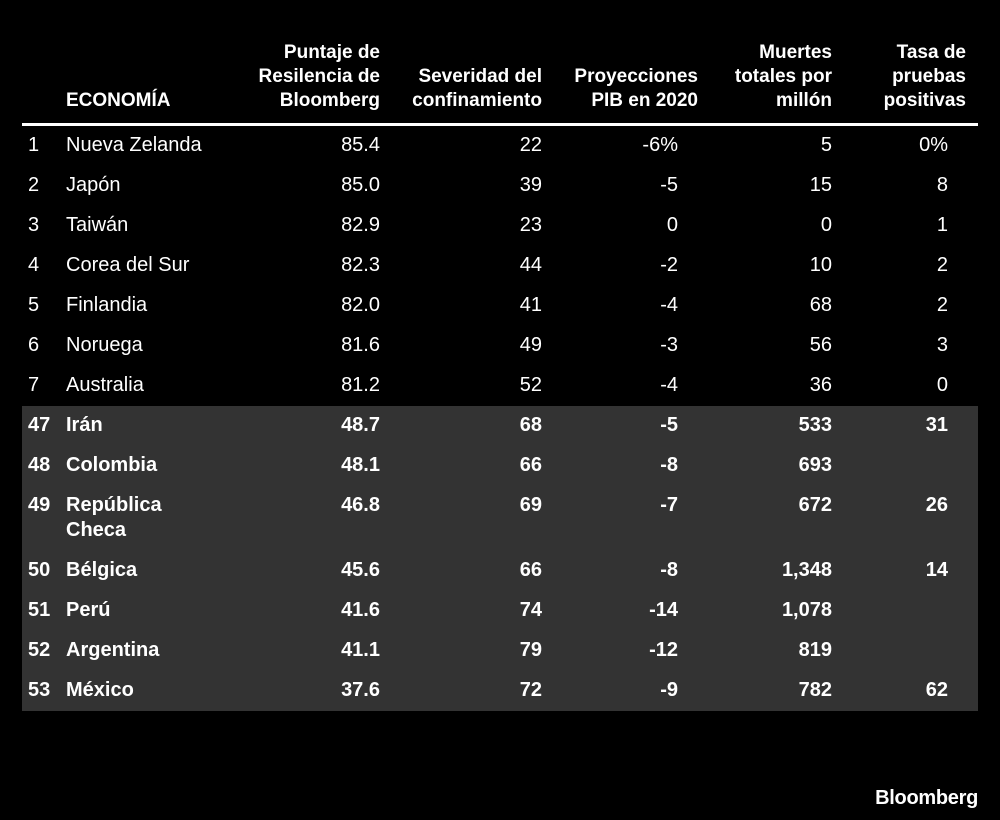 Image resolution: width=1000 pixels, height=820 pixels. What do you see at coordinates (39, 689) in the screenshot?
I see `cell-rank: 53` at bounding box center [39, 689].